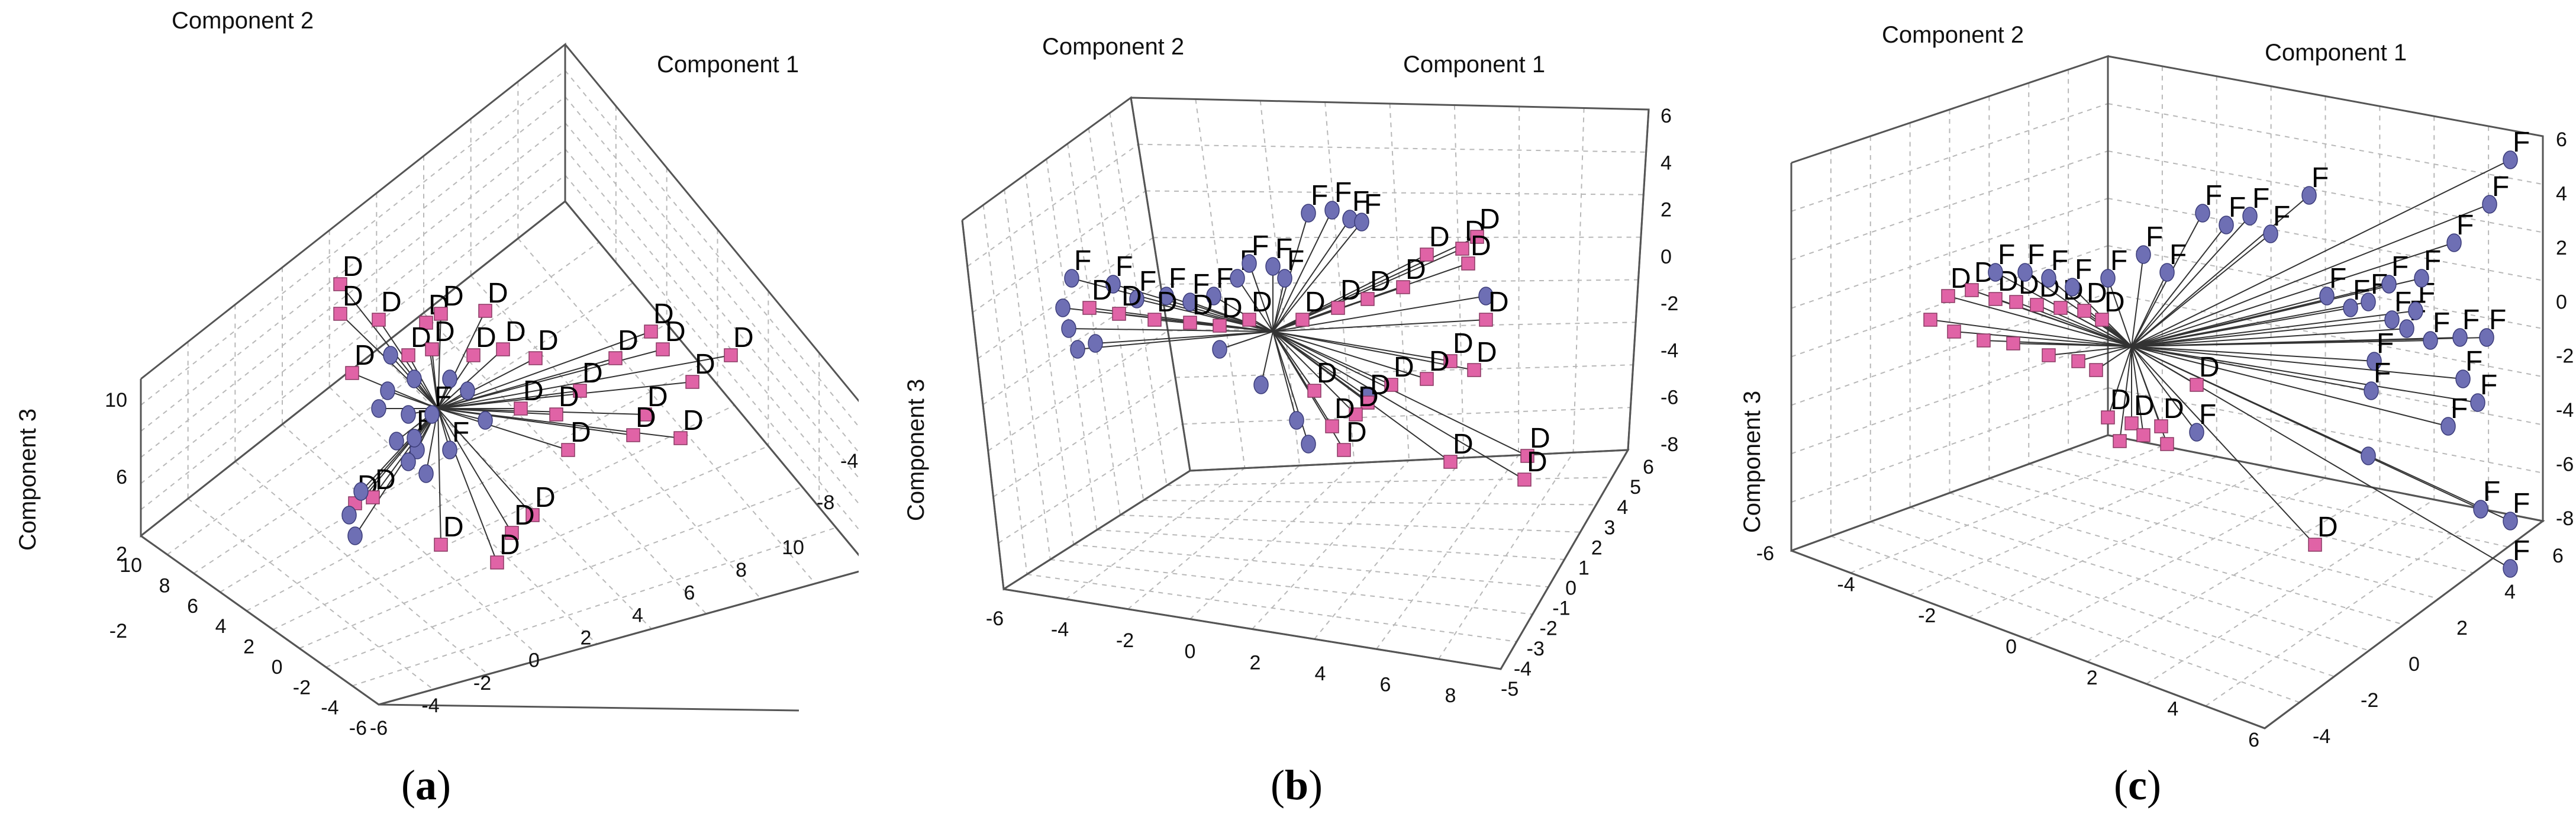 The width and height of the screenshot is (2576, 823). Describe the element at coordinates (1666, 257) in the screenshot. I see `chart-b-tick-right: 0` at that location.